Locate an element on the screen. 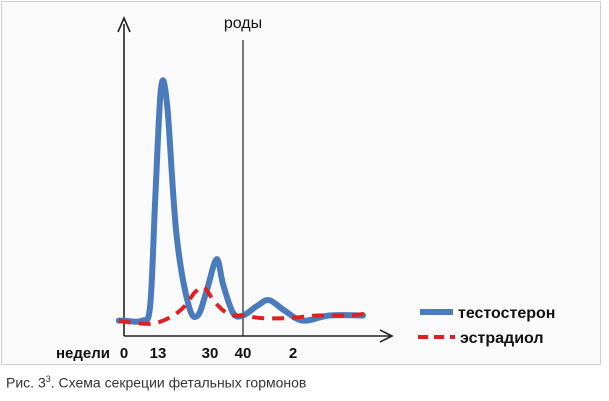 The width and height of the screenshot is (609, 401). legend-label-testosterone: тестостерон is located at coordinates (506, 313).